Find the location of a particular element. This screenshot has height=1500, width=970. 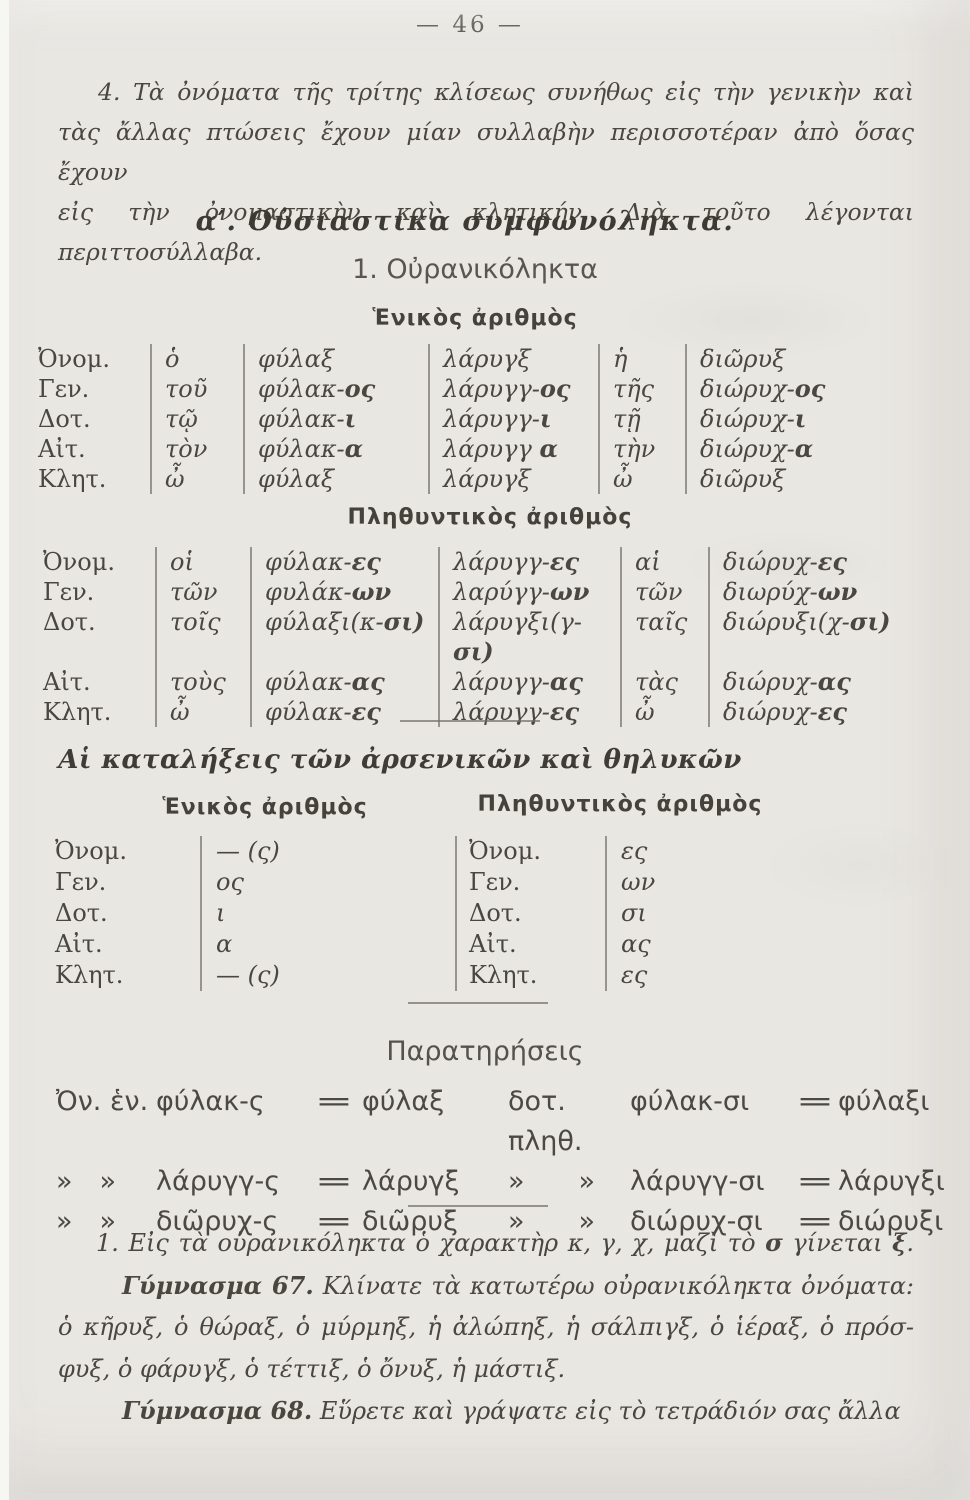

stem: διώρυξι(χ- is located at coordinates (786, 622).